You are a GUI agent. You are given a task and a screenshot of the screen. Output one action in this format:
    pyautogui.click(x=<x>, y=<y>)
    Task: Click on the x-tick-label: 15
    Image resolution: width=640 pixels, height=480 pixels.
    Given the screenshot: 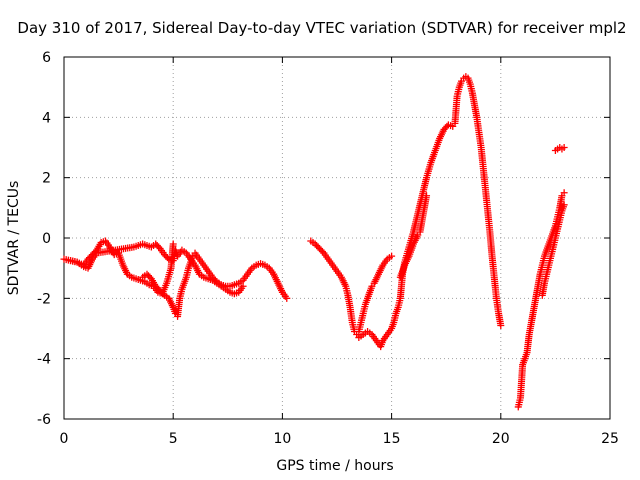 What is the action you would take?
    pyautogui.click(x=392, y=439)
    